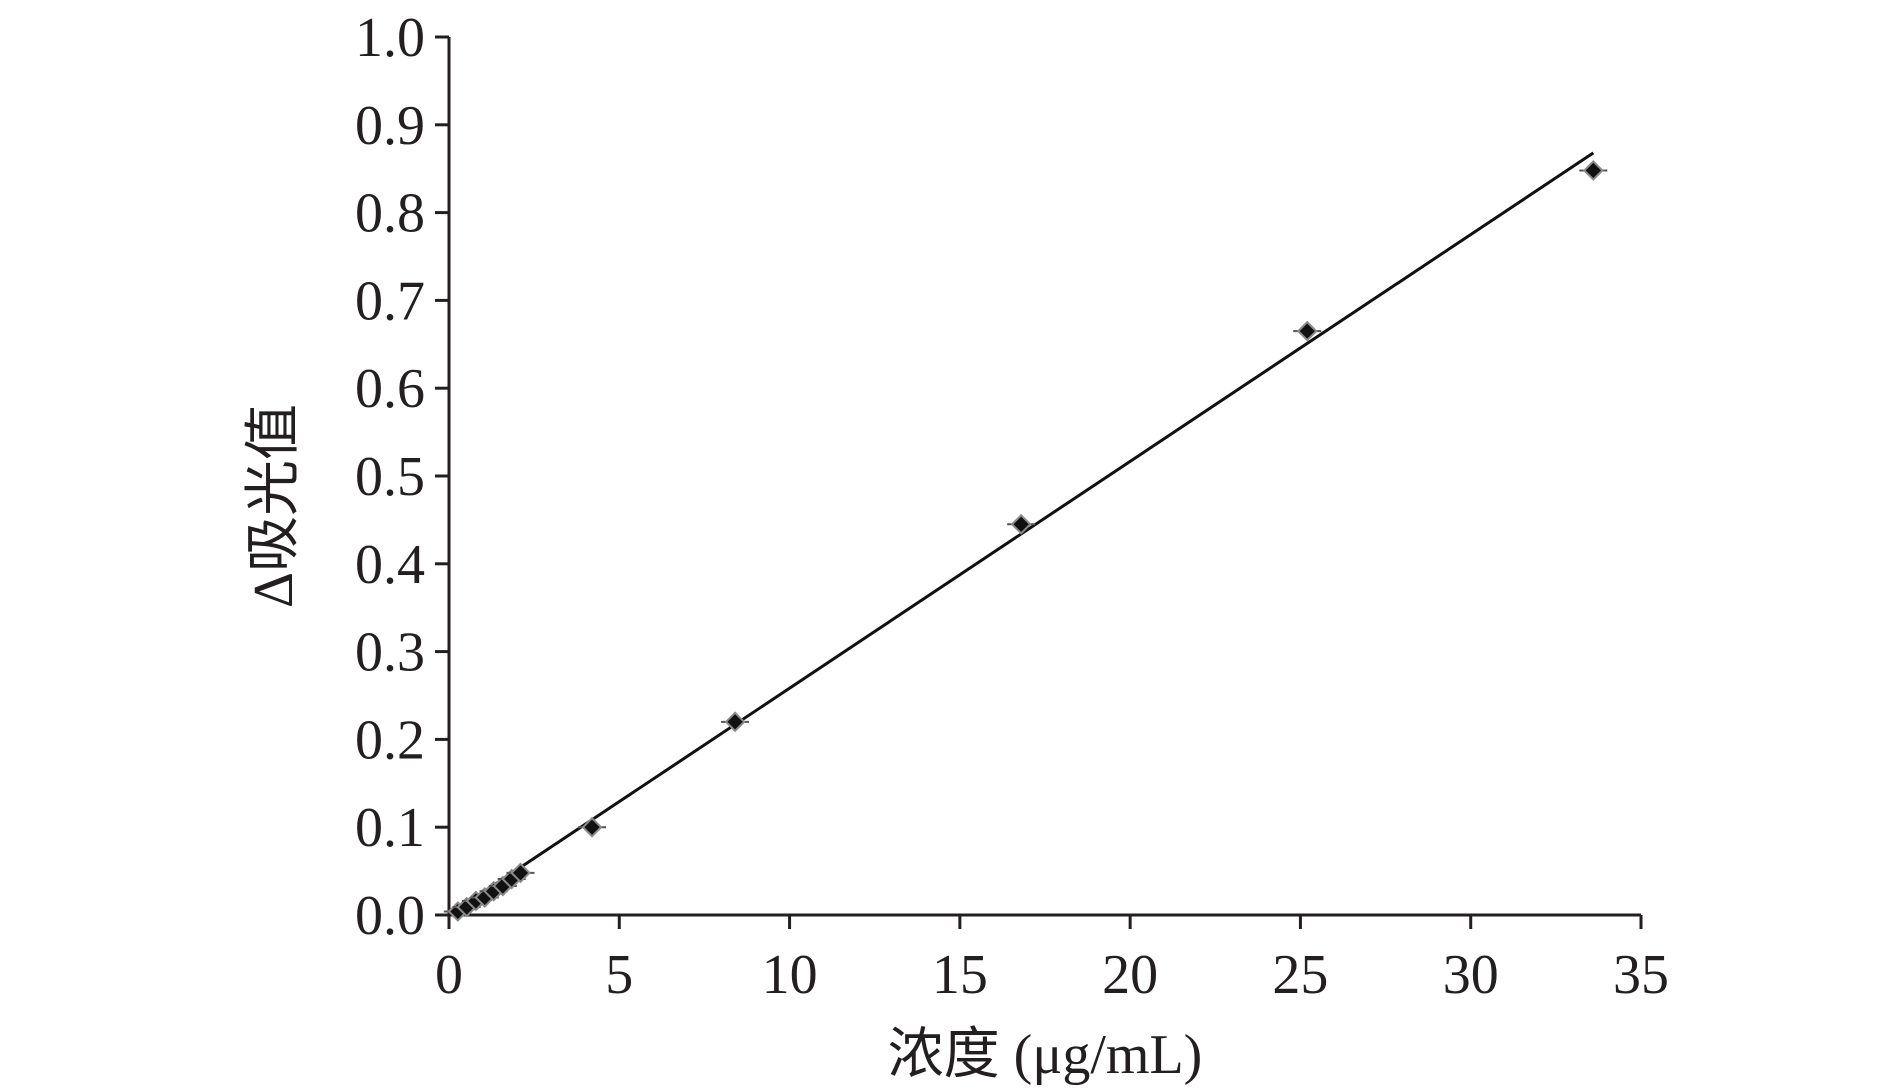 This screenshot has height=1092, width=1890. I want to click on x-tick-label: 10, so click(790, 975).